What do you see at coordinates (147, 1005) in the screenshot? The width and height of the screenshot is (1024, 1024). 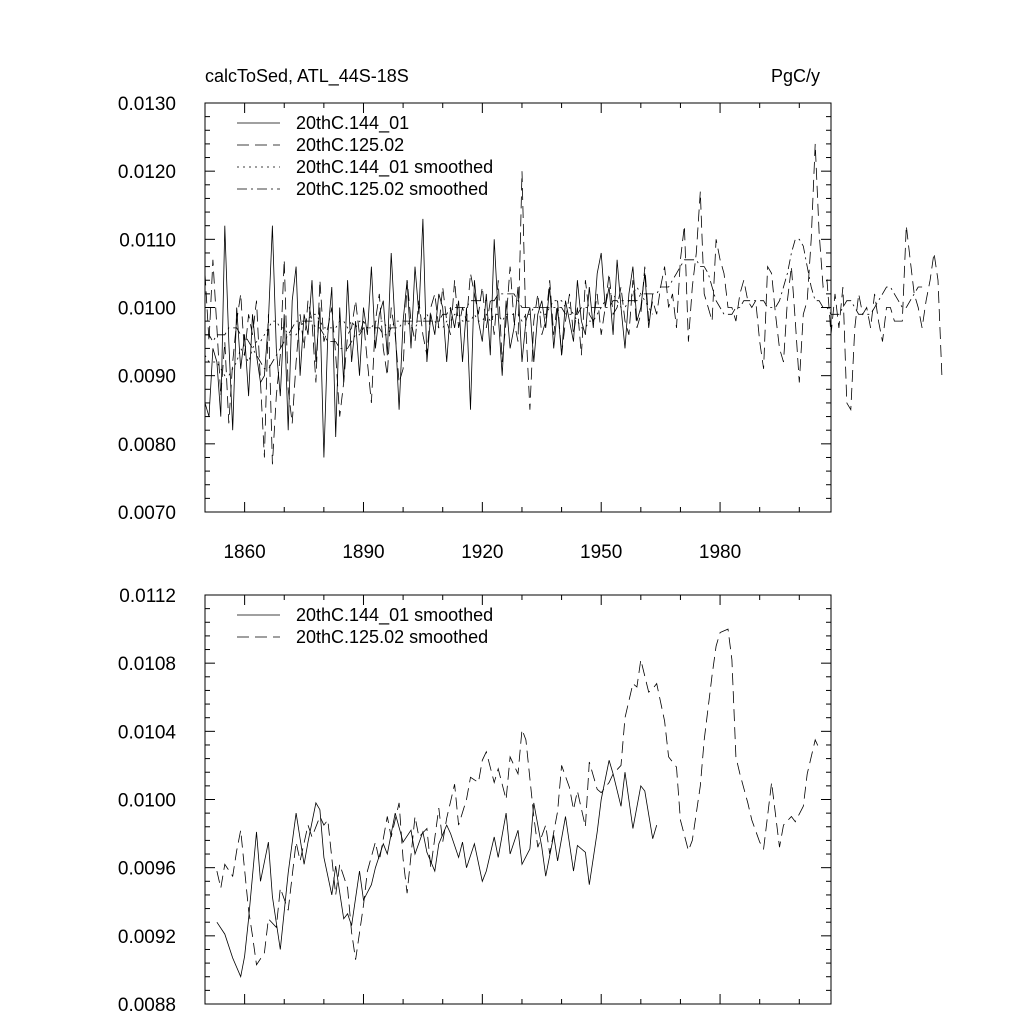 I see `bottom-ytick-label: 0.0088` at bounding box center [147, 1005].